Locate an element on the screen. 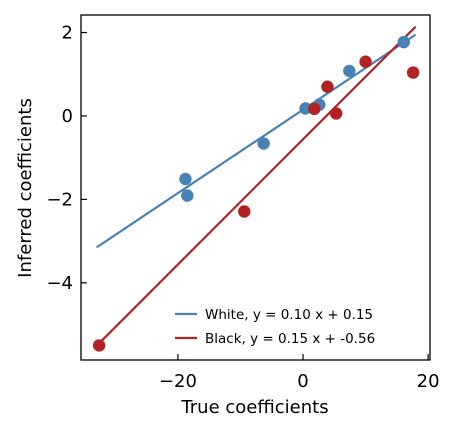 The height and width of the screenshot is (432, 454). x-axis-title: True coefficients is located at coordinates (254, 407).